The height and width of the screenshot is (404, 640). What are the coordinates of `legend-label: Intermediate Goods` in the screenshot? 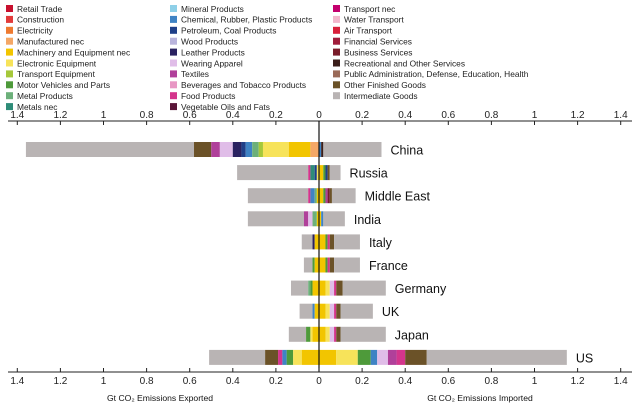 It's located at (381, 96).